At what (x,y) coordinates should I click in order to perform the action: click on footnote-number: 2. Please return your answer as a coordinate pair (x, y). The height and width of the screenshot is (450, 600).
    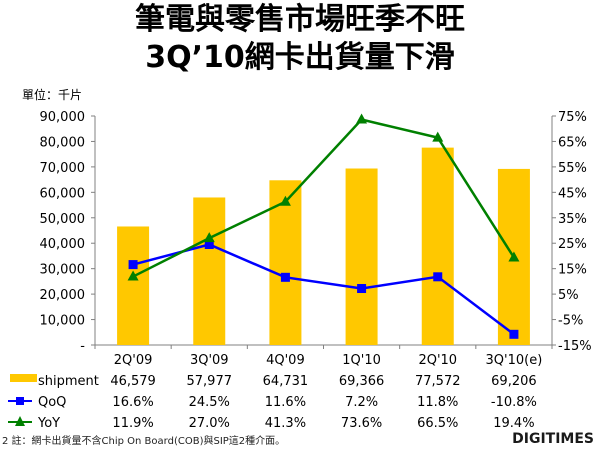
    Looking at the image, I should click on (7, 441).